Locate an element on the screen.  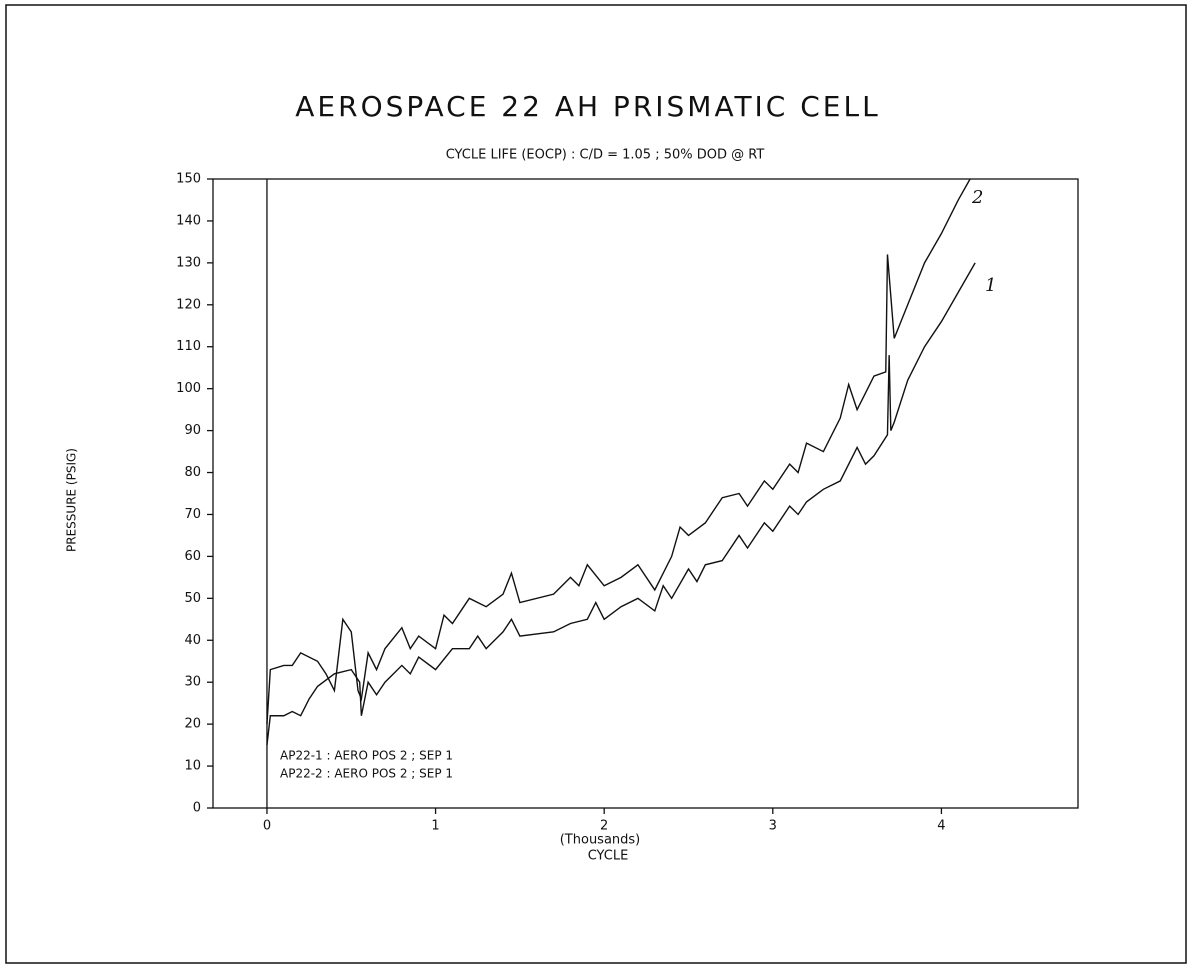
series-annotation: 2 is located at coordinates (977, 197).